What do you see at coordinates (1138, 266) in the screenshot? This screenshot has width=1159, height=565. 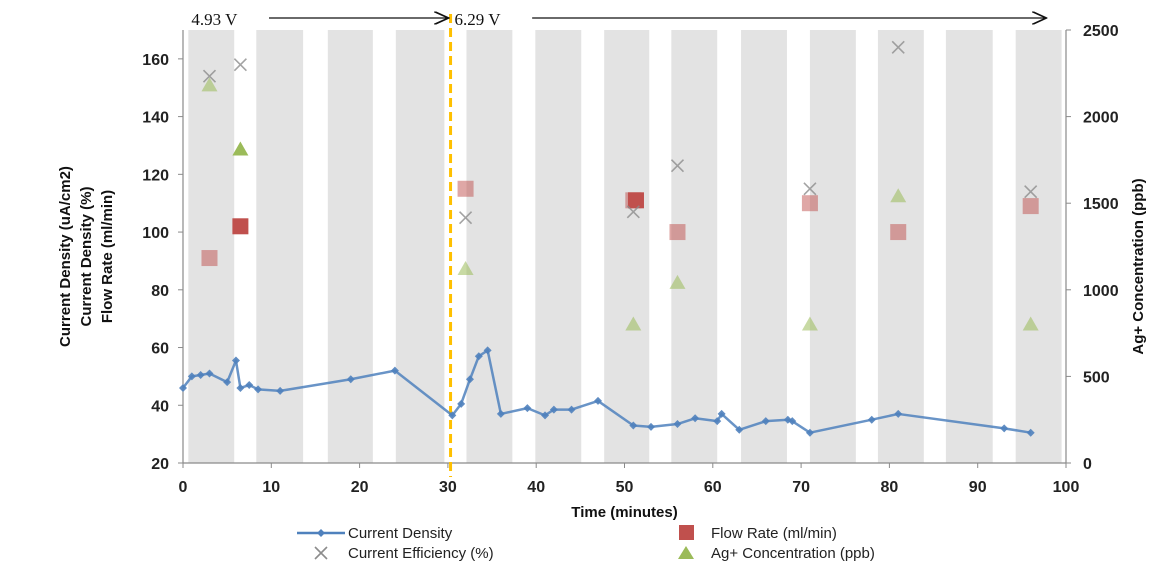 I see `y-axis-right-title: Ag+ Concentration (ppb)` at bounding box center [1138, 266].